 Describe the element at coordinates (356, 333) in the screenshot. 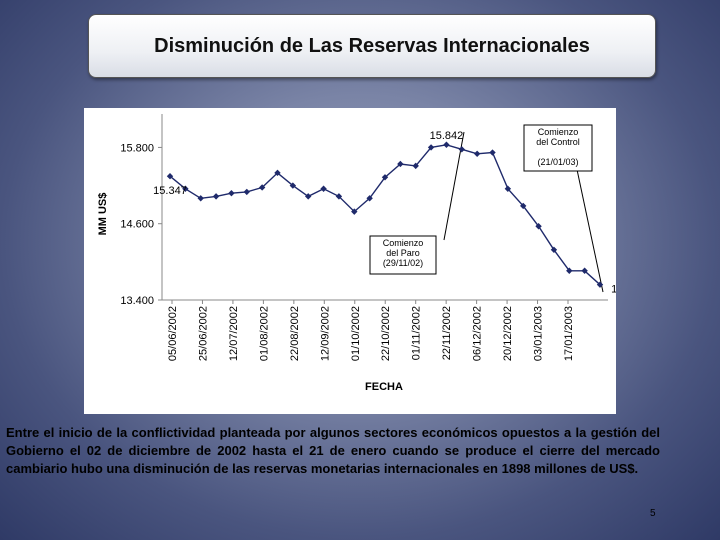

I see `x-tick-label: 01/10/2002` at that location.